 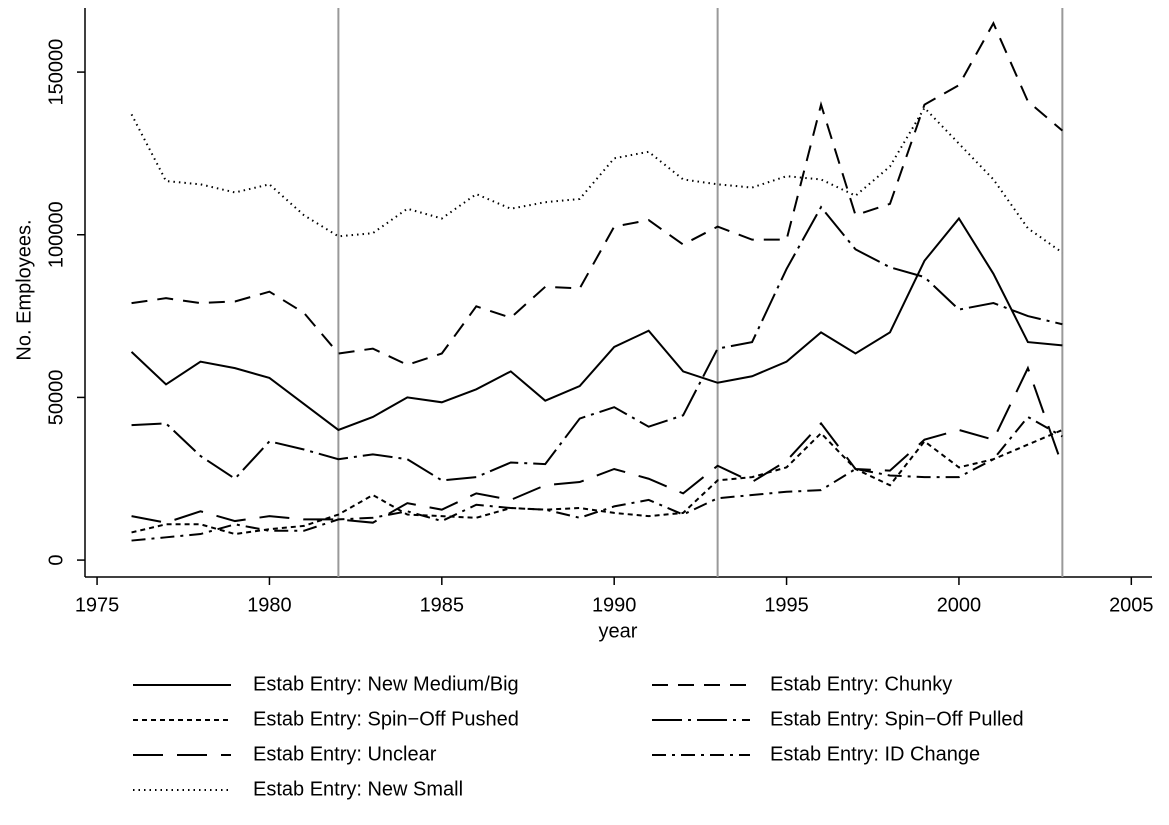 What do you see at coordinates (861, 684) in the screenshot?
I see `legend-label: Estab Entry: Chunky` at bounding box center [861, 684].